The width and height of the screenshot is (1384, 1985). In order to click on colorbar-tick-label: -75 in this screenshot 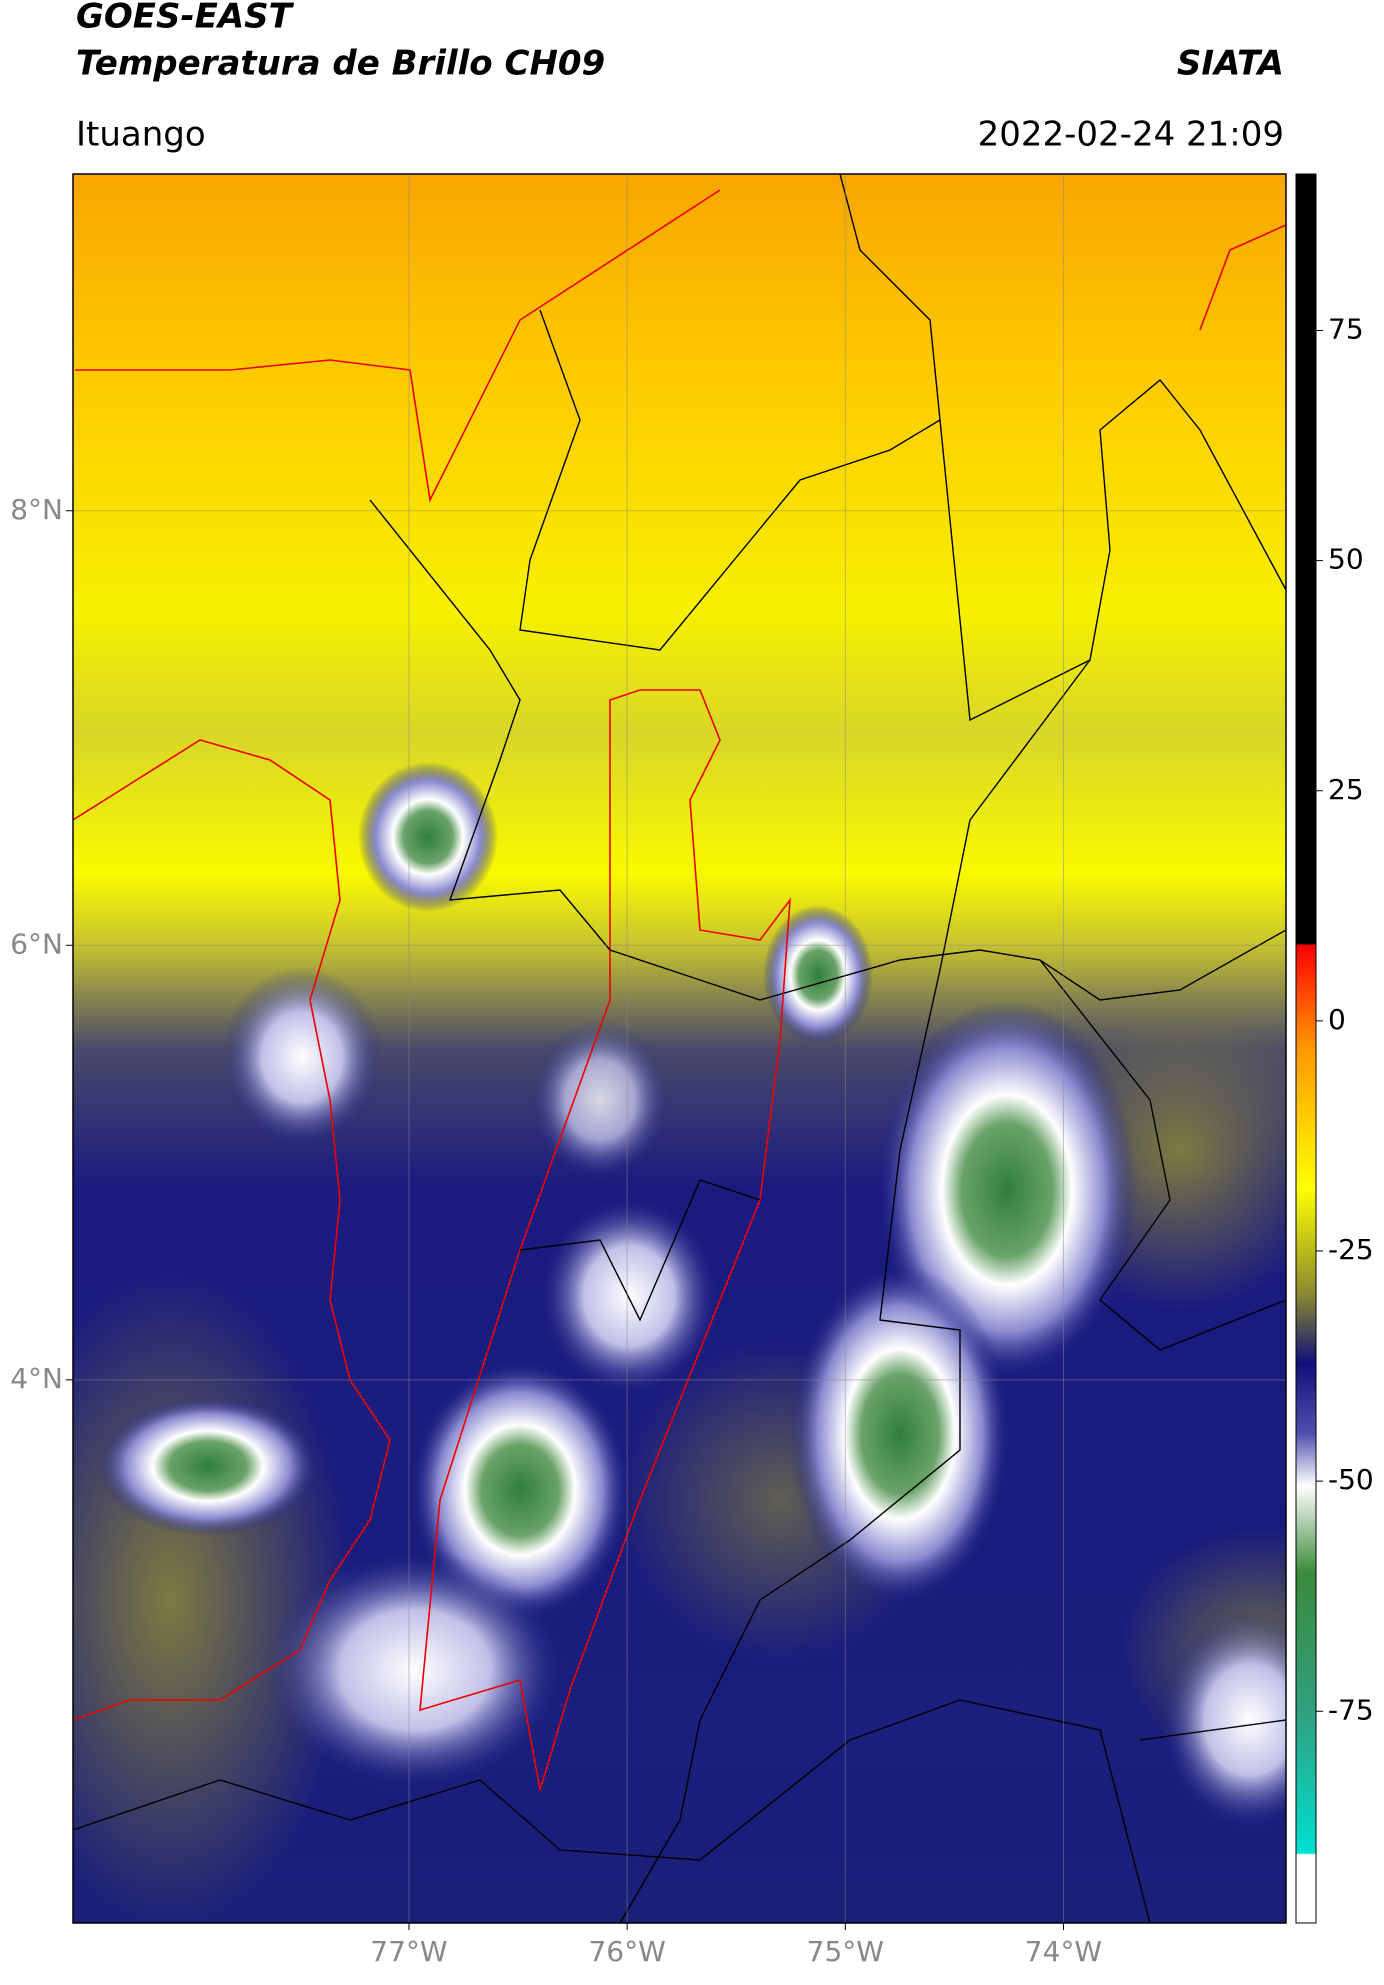, I will do `click(1351, 1709)`.